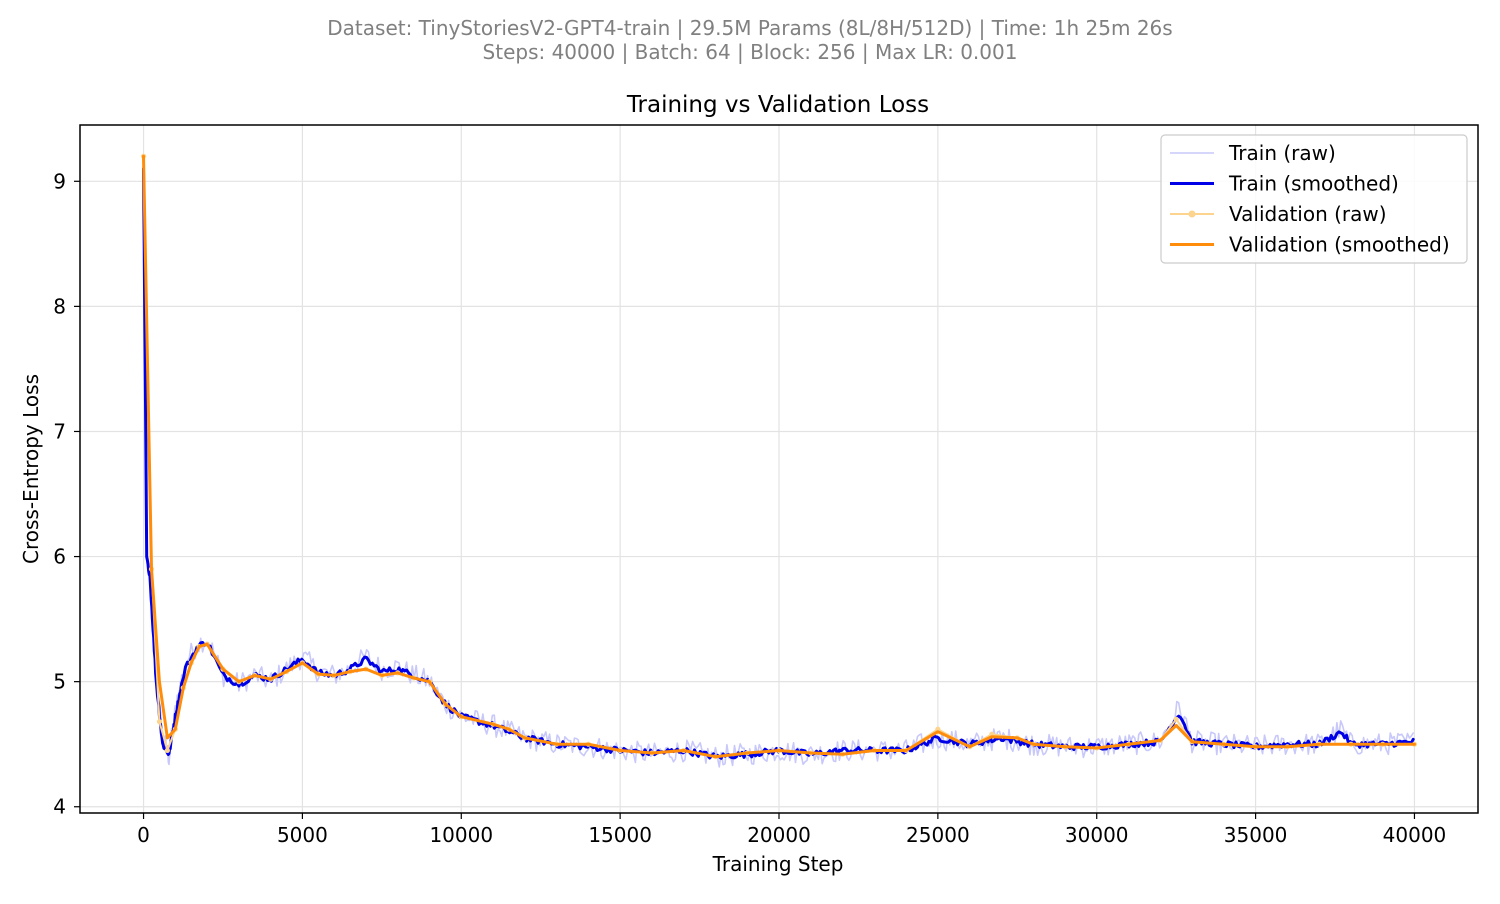 Image resolution: width=1500 pixels, height=904 pixels. Describe the element at coordinates (59, 557) in the screenshot. I see `y-tick-label: 6` at that location.